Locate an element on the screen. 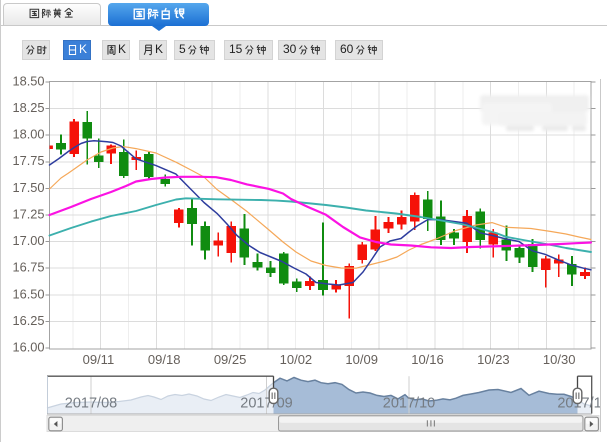 Image resolution: width=607 pixels, height=442 pixels. svg-text: 18.25 is located at coordinates (28, 107).